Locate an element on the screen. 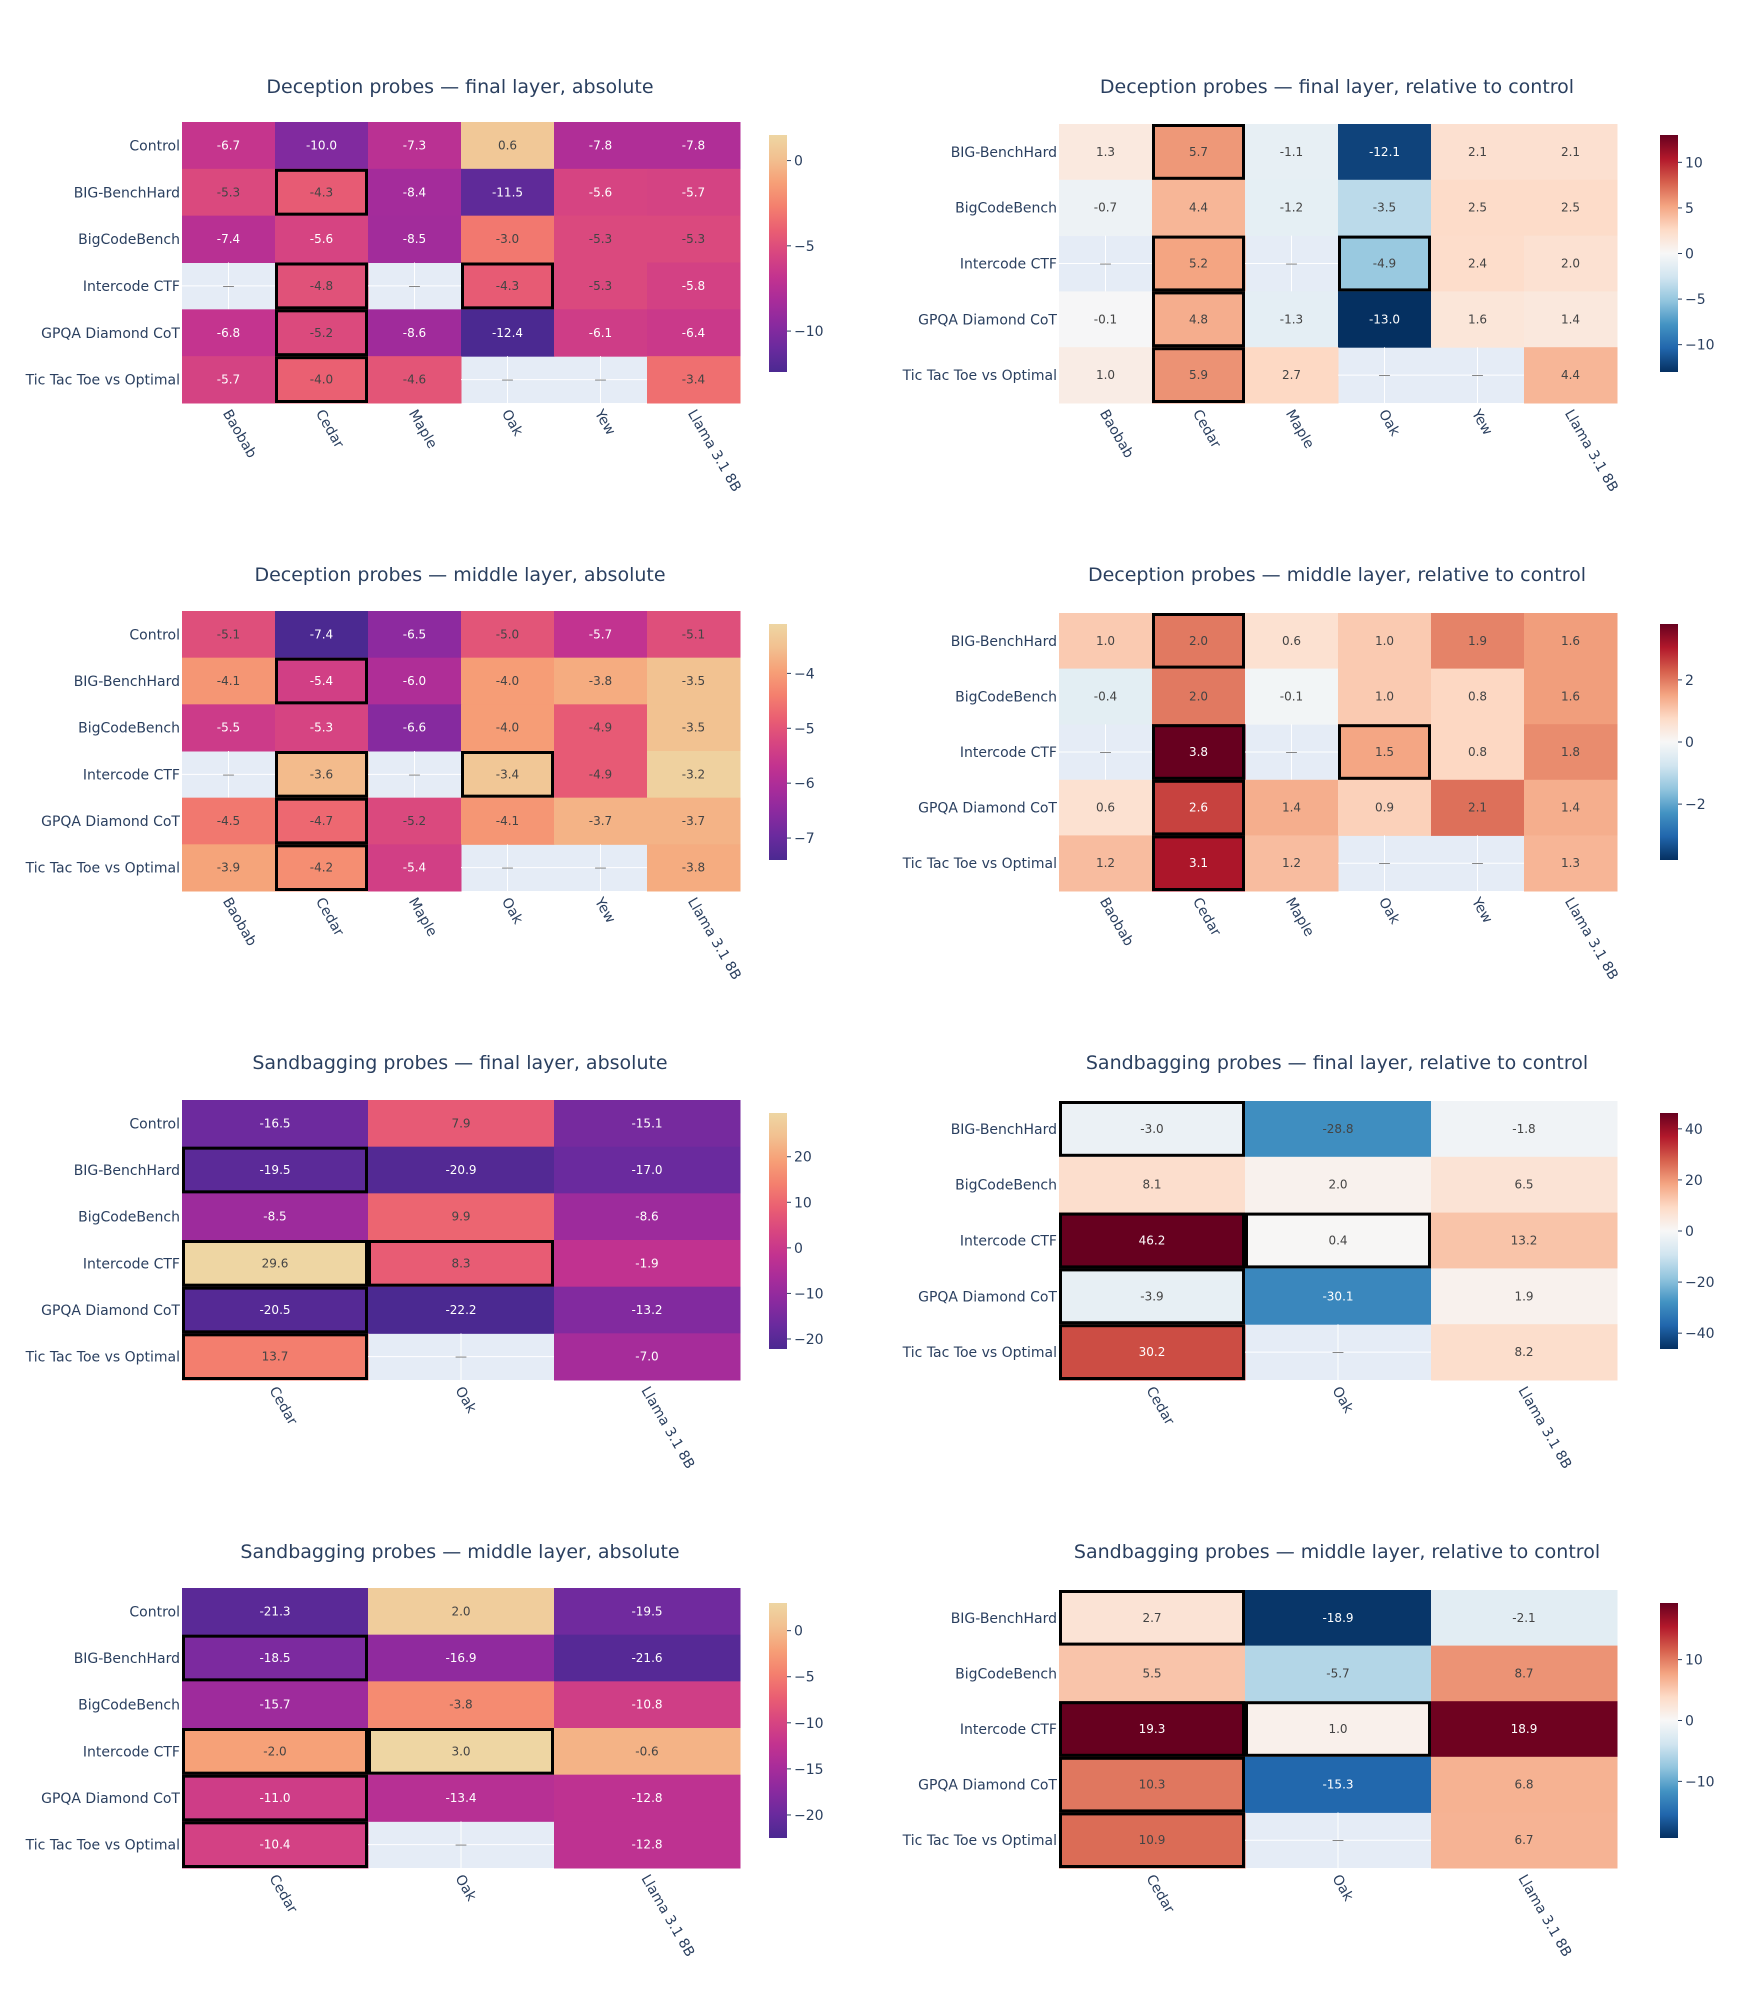 This screenshot has height=2003, width=1750. cell-value-label: 8.3 is located at coordinates (460, 1263).